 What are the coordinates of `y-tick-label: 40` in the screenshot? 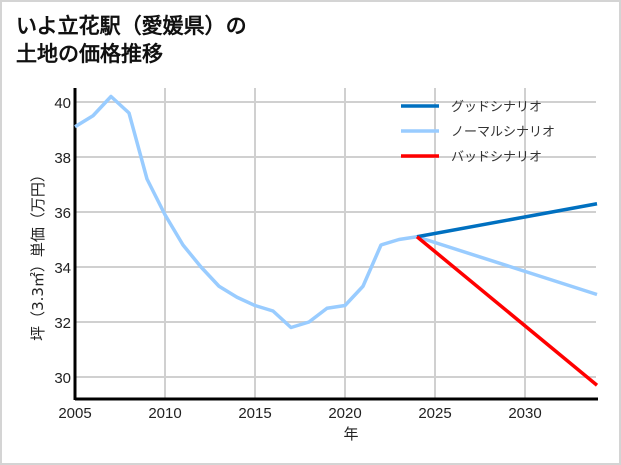 It's located at (62, 103).